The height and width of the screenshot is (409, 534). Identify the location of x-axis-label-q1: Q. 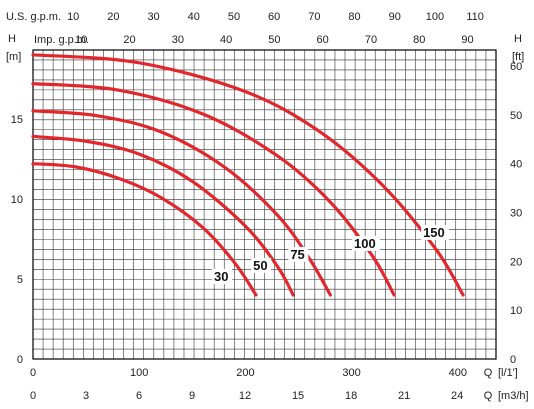
(488, 373).